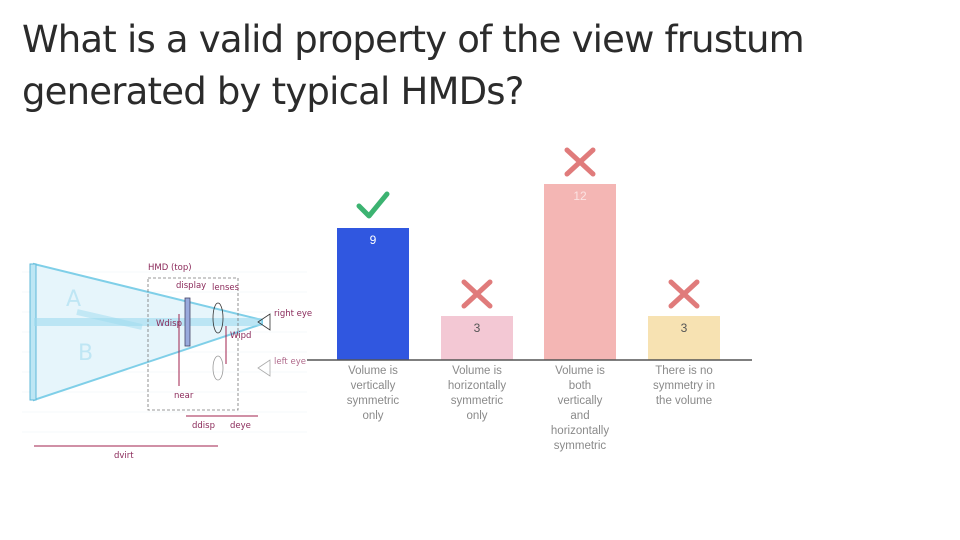  I want to click on category-label-4: There is no symmetry in the volume, so click(684, 386).